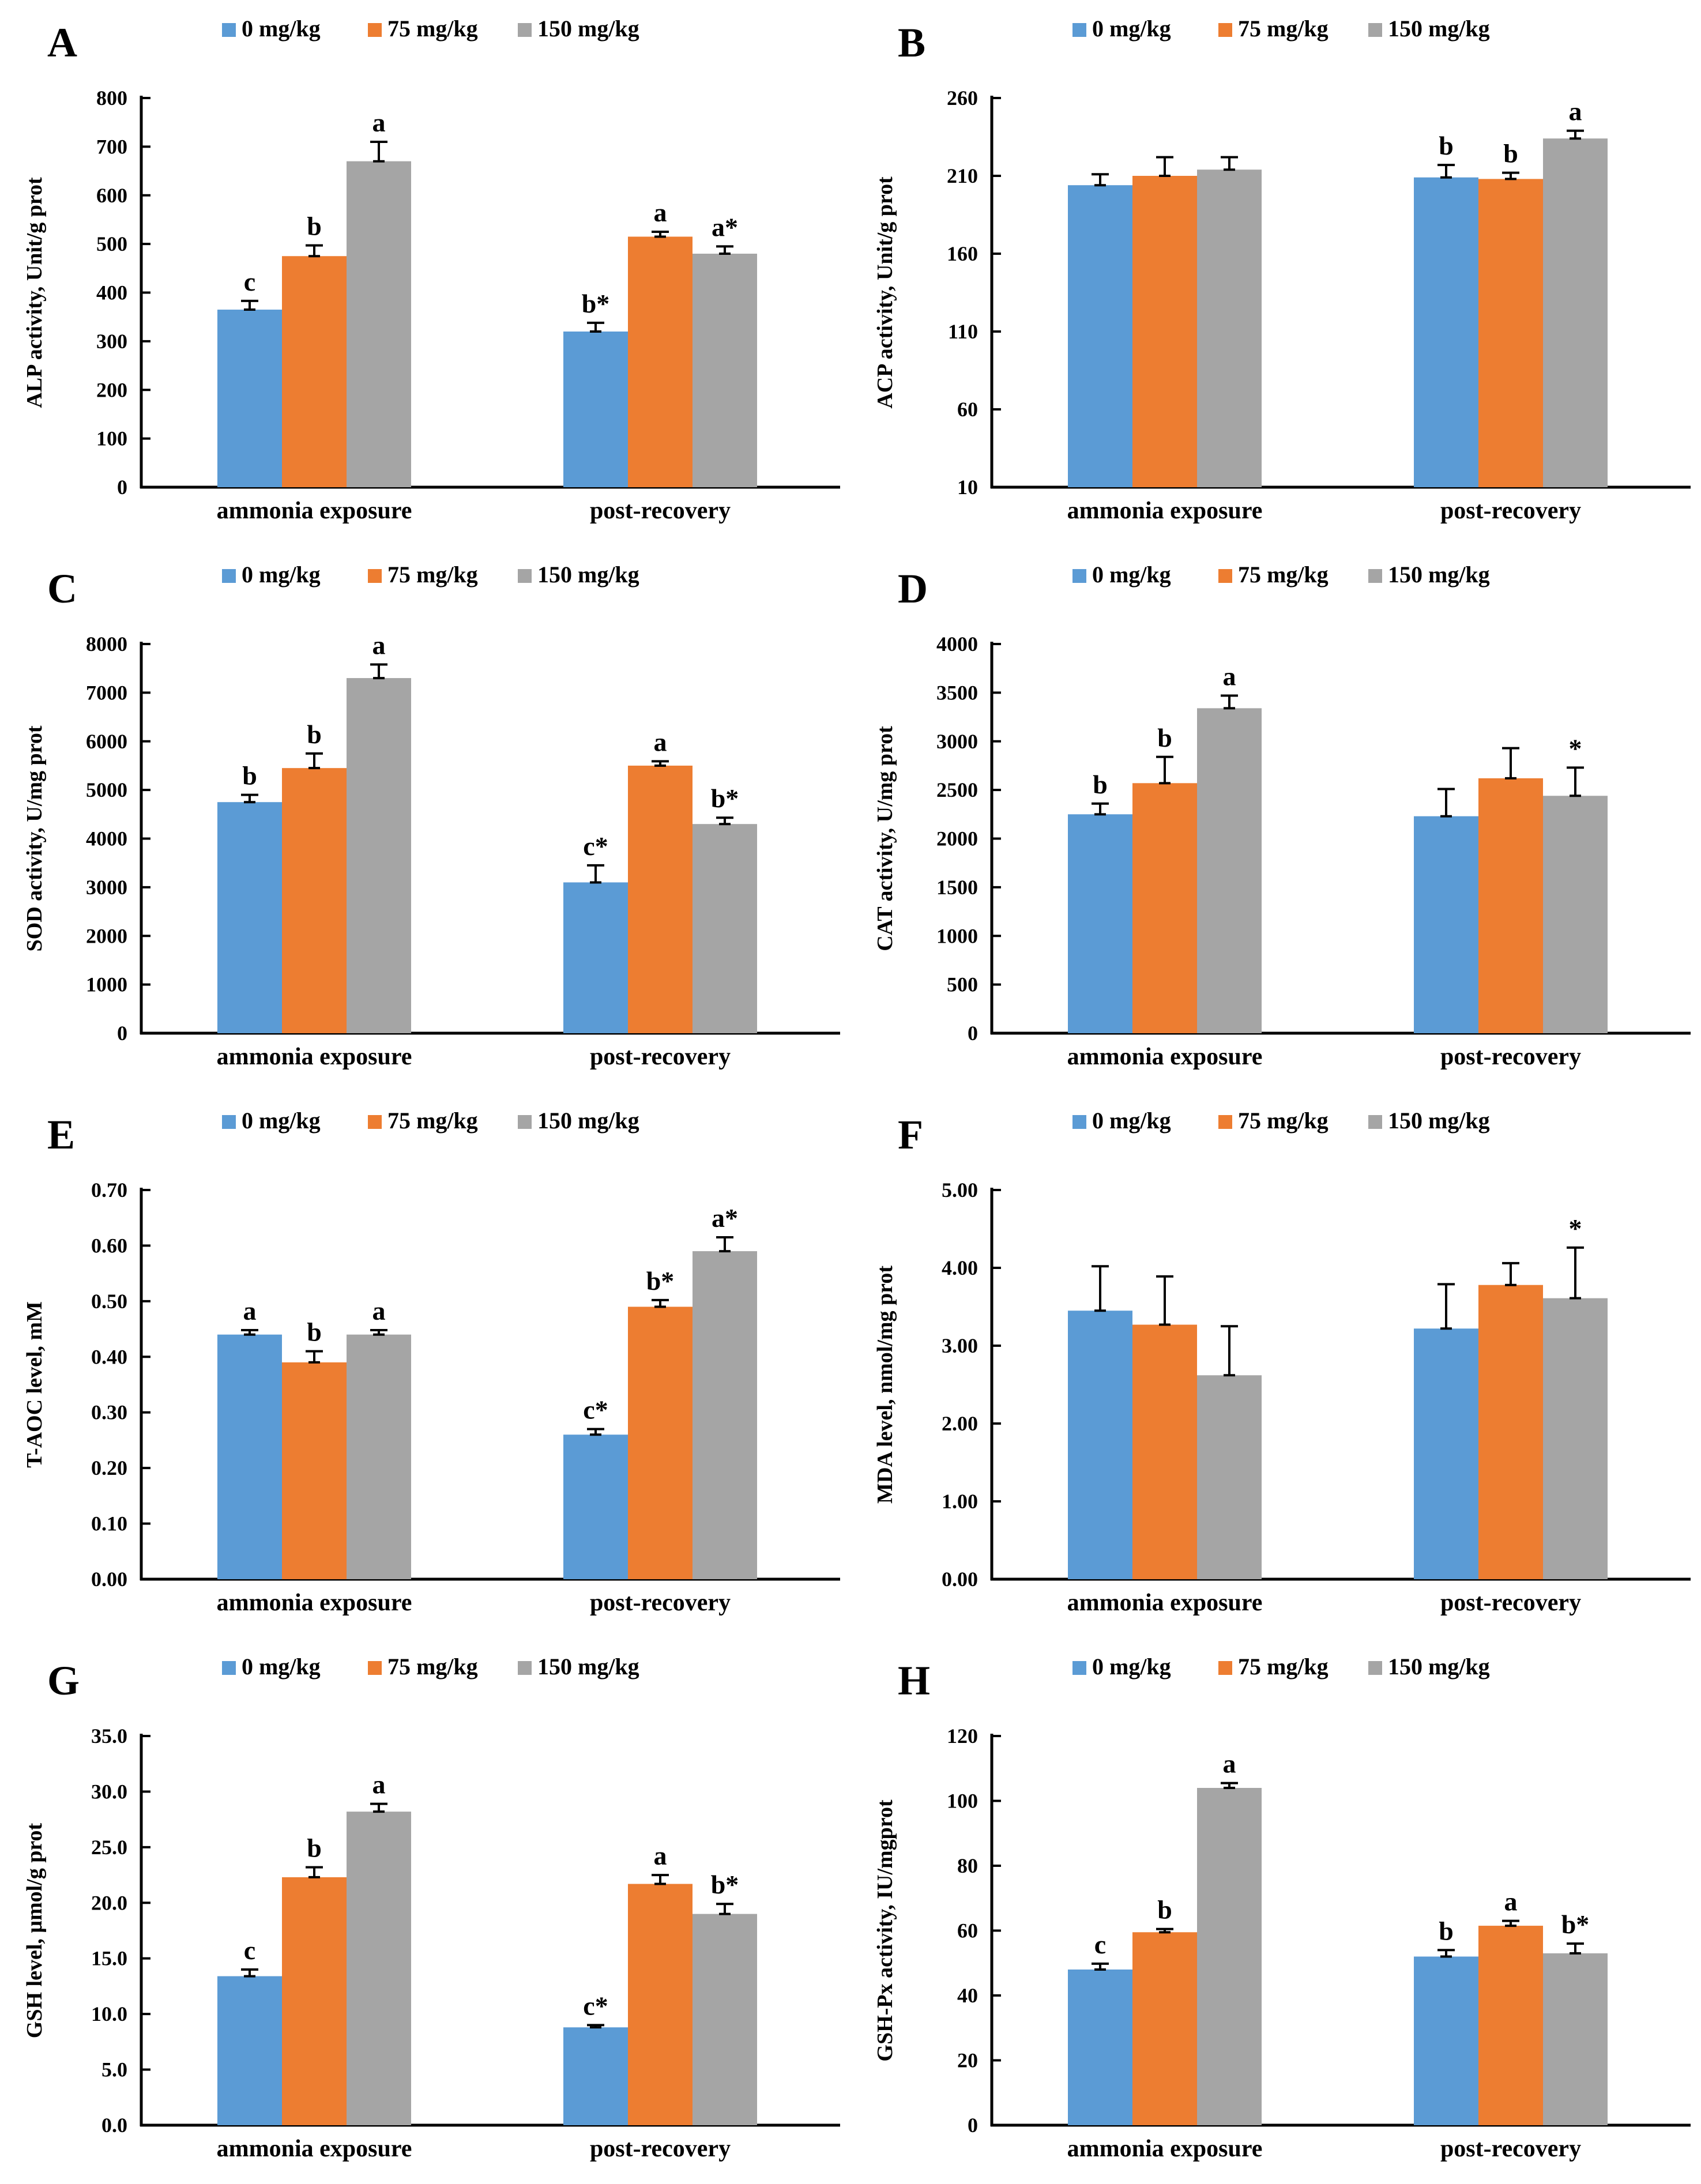 This screenshot has width=1701, height=2184. I want to click on y-tick-label: 210, so click(962, 176).